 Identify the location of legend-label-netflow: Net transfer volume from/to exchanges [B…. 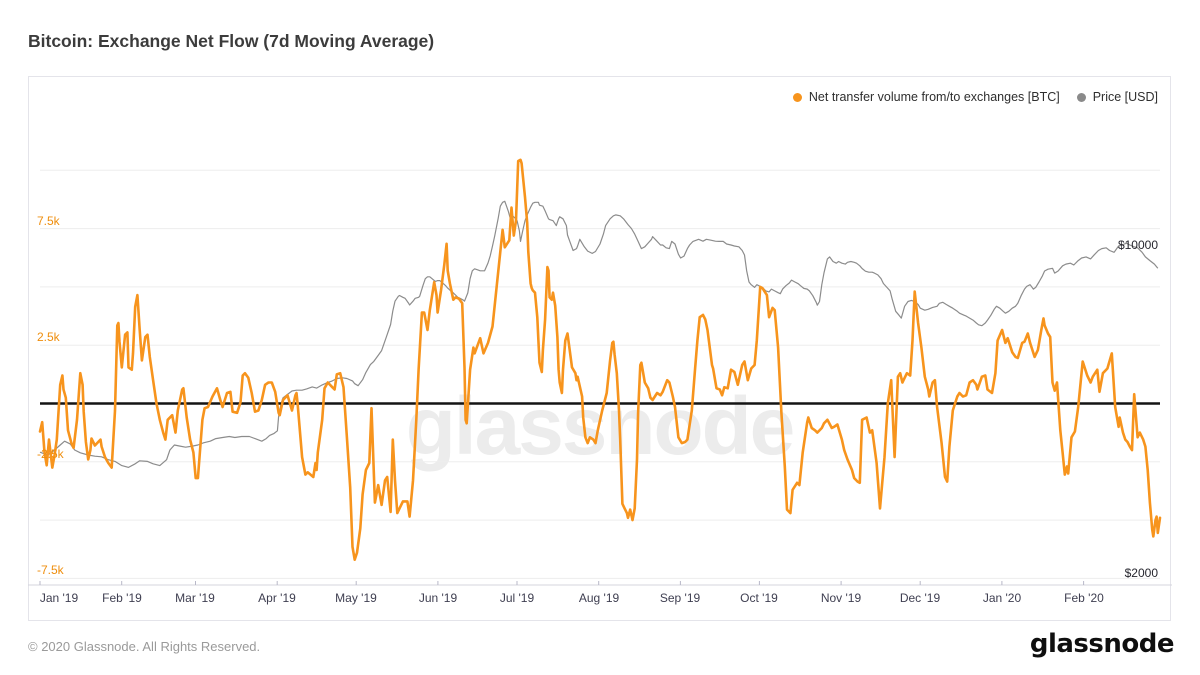
(934, 97).